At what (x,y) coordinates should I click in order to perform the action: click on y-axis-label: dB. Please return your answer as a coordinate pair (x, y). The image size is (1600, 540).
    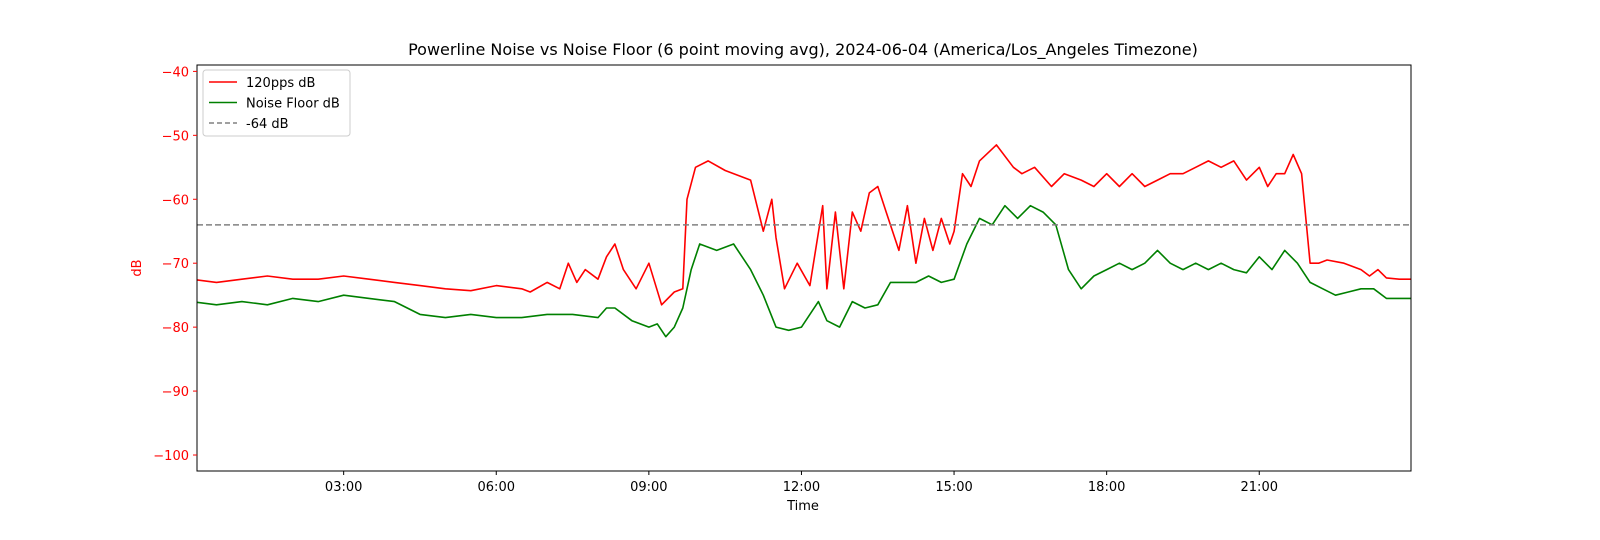
    Looking at the image, I should click on (137, 267).